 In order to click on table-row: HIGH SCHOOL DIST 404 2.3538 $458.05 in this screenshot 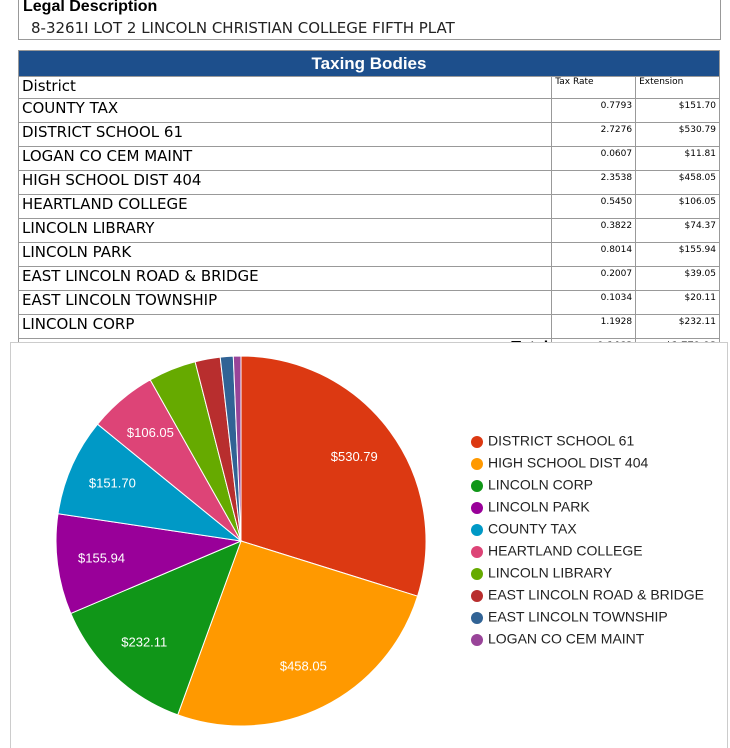, I will do `click(368, 182)`.